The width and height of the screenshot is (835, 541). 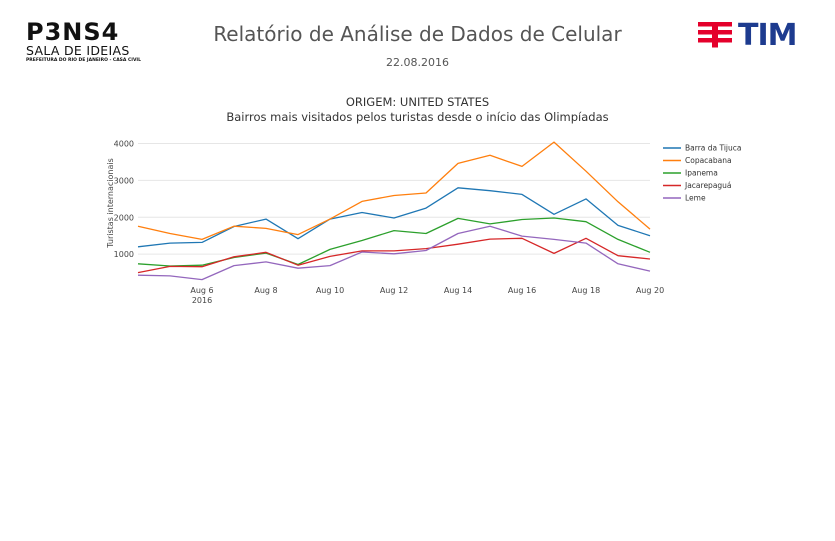 I want to click on legend-entry: Jacarepaguá, so click(x=708, y=185).